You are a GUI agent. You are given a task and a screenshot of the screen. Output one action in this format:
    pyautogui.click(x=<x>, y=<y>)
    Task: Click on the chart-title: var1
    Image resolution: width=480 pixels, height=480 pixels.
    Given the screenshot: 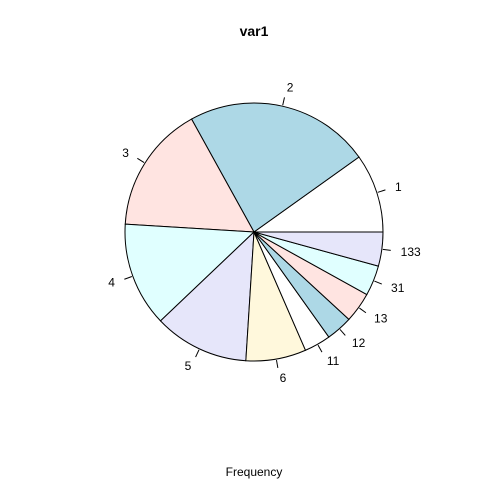 What is the action you would take?
    pyautogui.click(x=254, y=31)
    